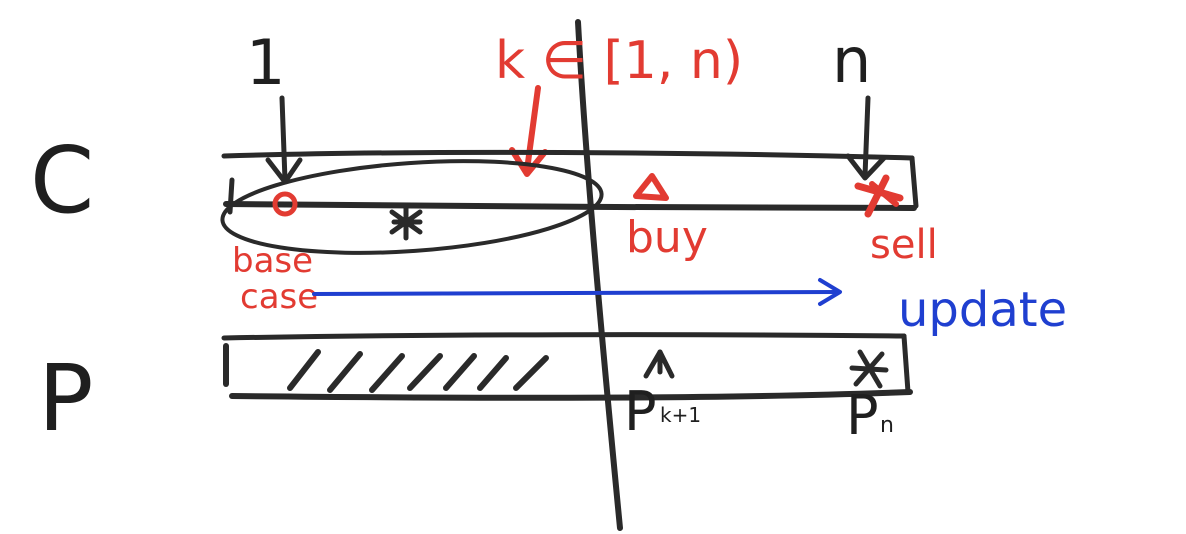 This screenshot has width=1186, height=534. I want to click on base-case-label-line2: case, so click(279, 297).